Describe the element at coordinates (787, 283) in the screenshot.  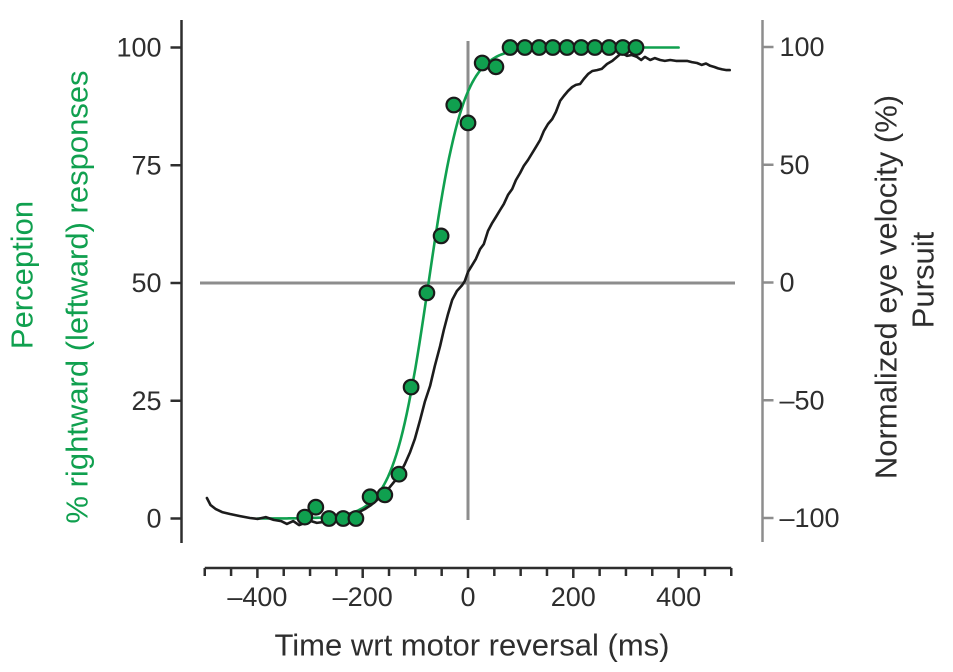
I see `right-y-axis-tick-label: 0` at that location.